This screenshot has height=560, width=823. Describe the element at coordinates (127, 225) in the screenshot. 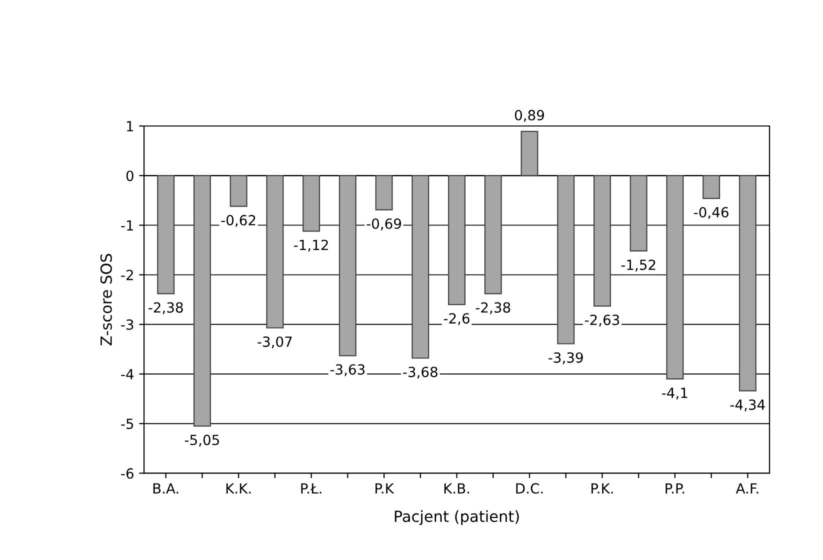

I see `y-tick-label: -1` at that location.